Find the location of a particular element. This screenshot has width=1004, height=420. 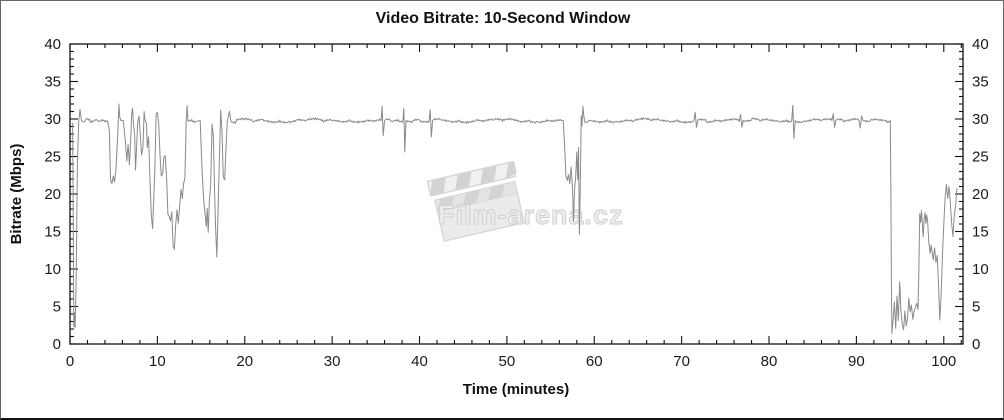

y-tick-label-right: 30 is located at coordinates (980, 119).